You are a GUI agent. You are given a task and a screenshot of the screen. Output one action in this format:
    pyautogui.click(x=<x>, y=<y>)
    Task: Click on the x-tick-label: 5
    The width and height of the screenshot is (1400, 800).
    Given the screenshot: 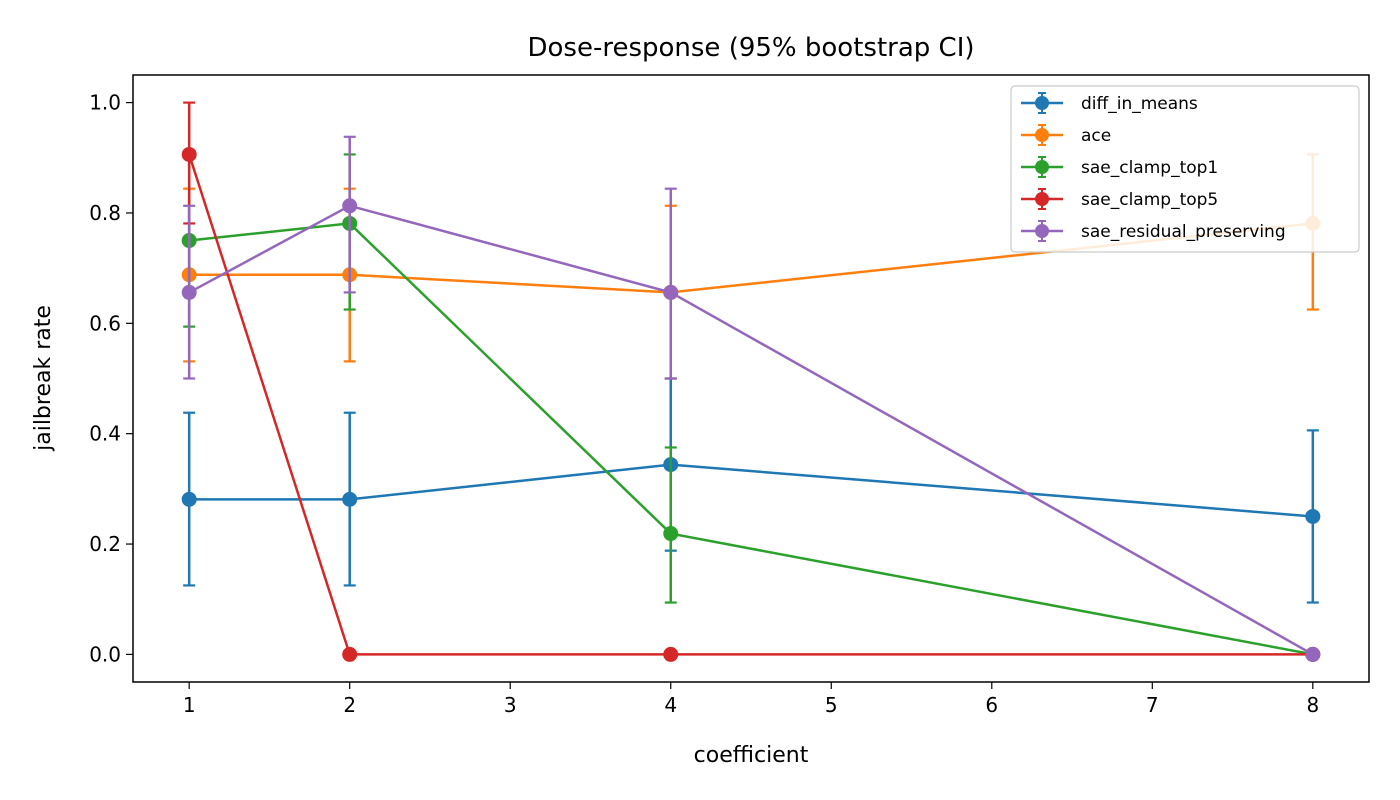 What is the action you would take?
    pyautogui.click(x=831, y=705)
    